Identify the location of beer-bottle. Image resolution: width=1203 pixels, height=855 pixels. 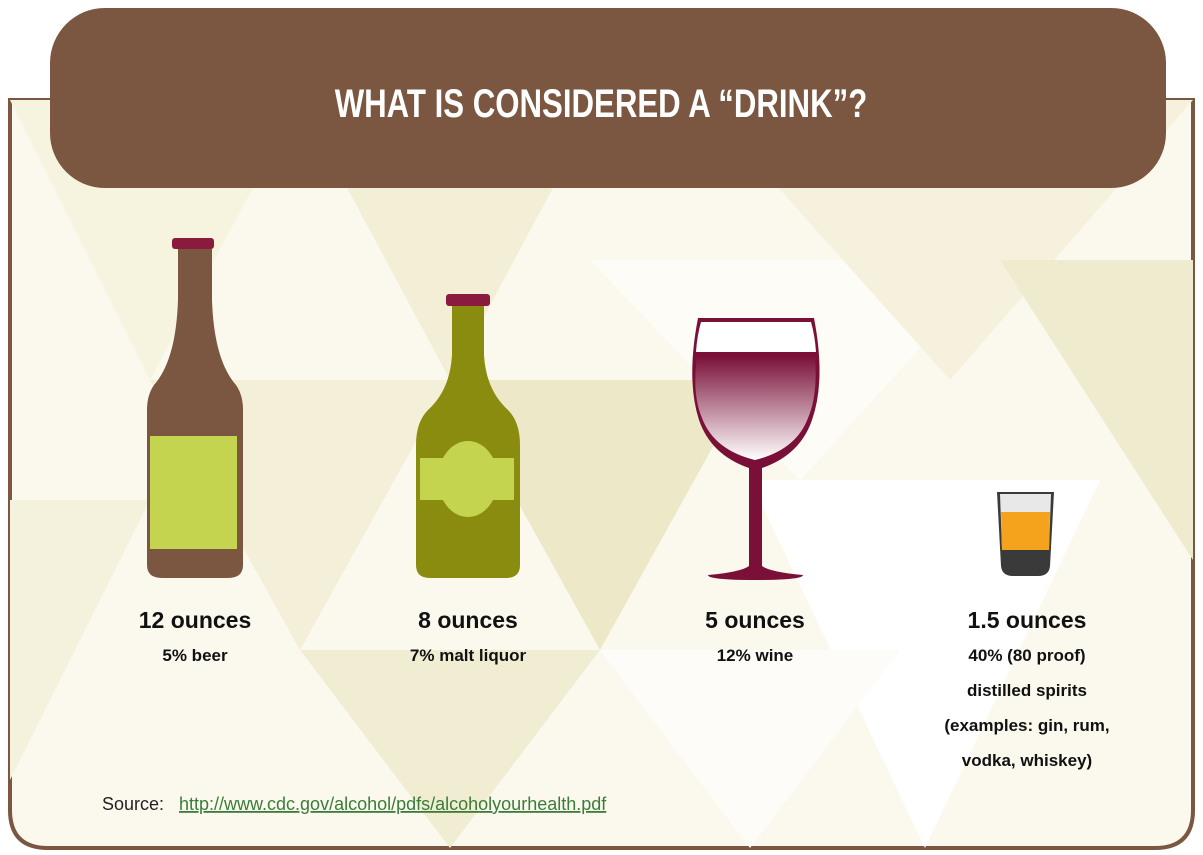
(195, 408).